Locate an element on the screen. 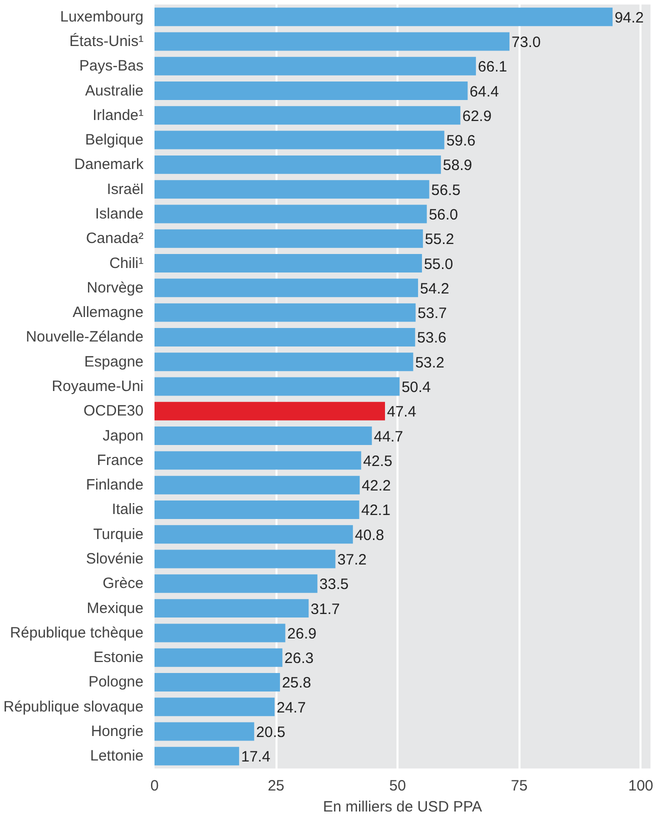 The height and width of the screenshot is (818, 664). y-tick-label: France is located at coordinates (120, 460).